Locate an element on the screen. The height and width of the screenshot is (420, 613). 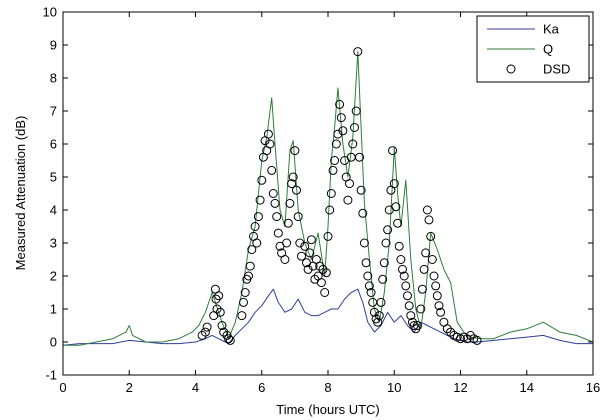
y-tick-label: 1 is located at coordinates (53, 309).